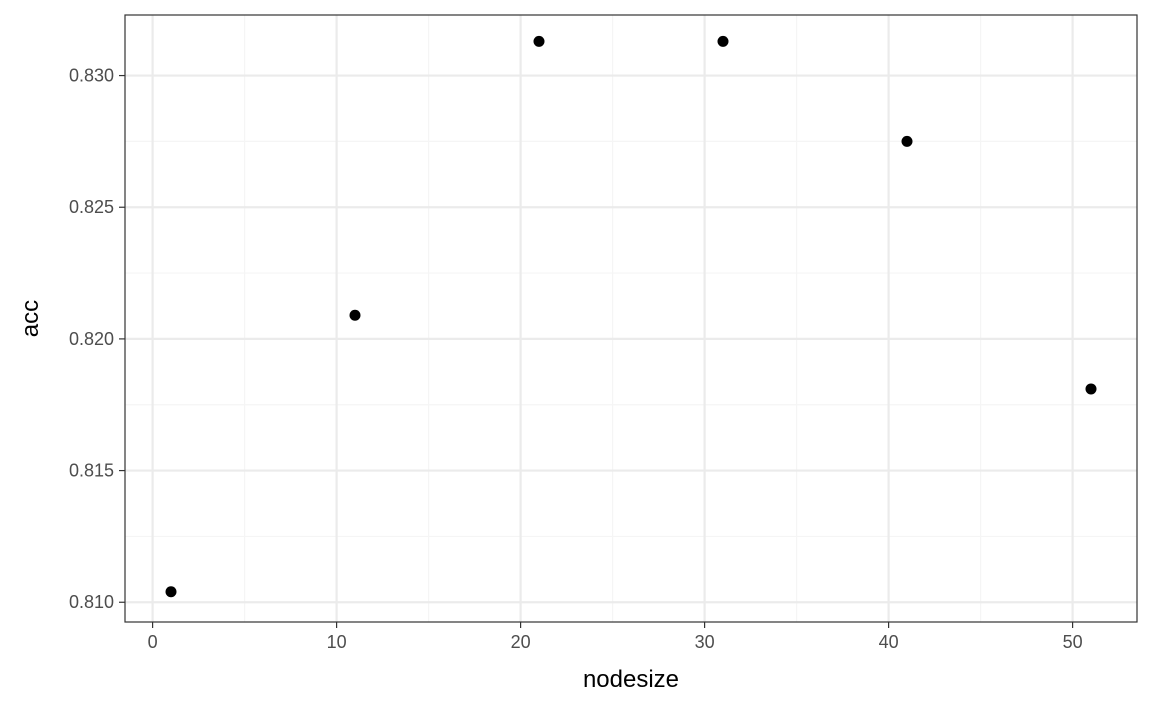  What do you see at coordinates (631, 679) in the screenshot?
I see `x-axis-title: nodesize` at bounding box center [631, 679].